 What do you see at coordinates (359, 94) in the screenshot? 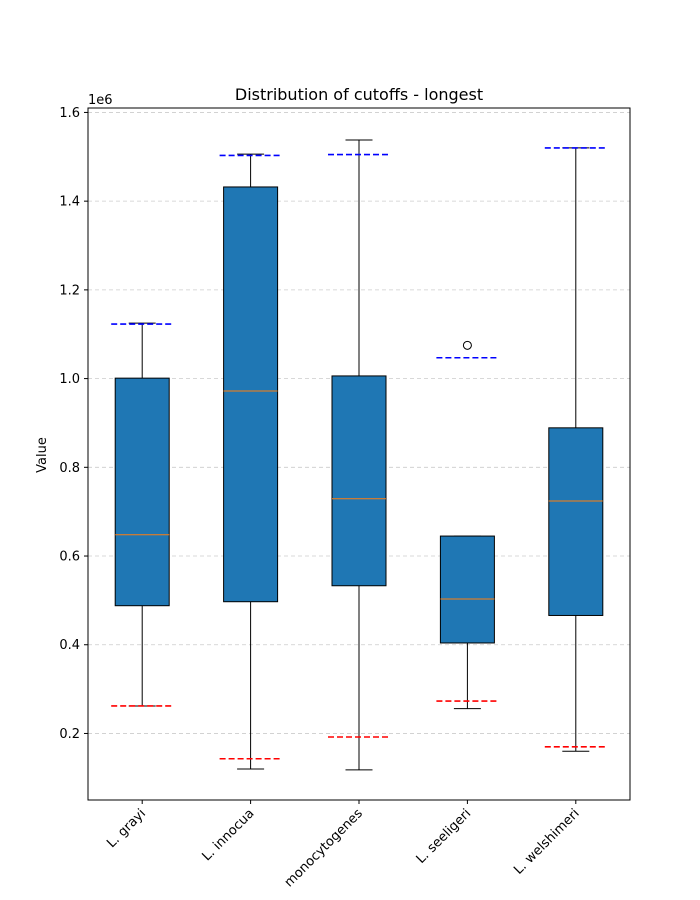
I see `chart-title: Distribution of cutoffs - longest` at bounding box center [359, 94].